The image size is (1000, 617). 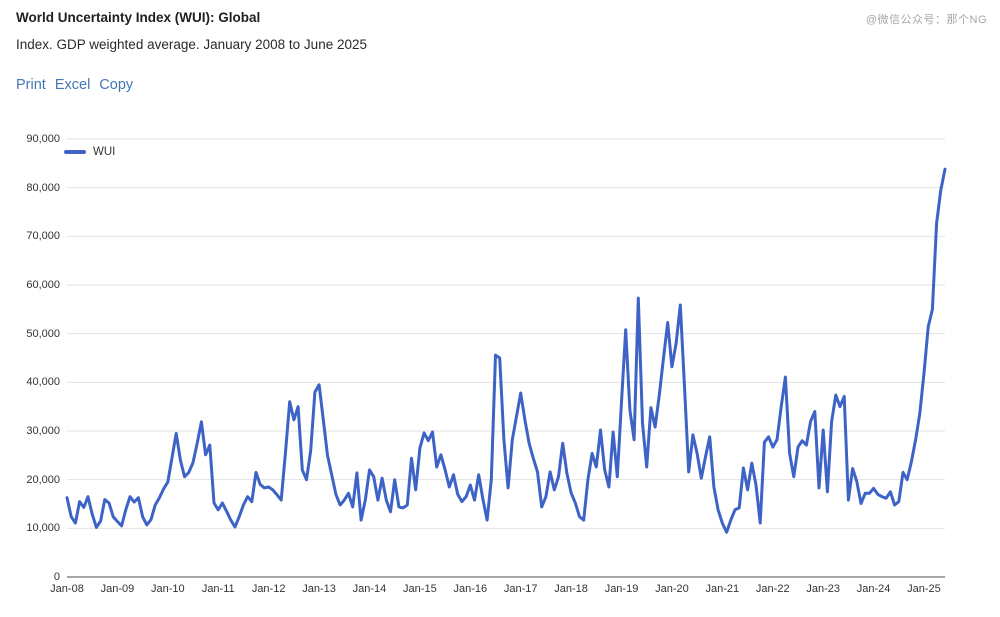 I want to click on y-tick-label: 60,000, so click(x=43, y=285).